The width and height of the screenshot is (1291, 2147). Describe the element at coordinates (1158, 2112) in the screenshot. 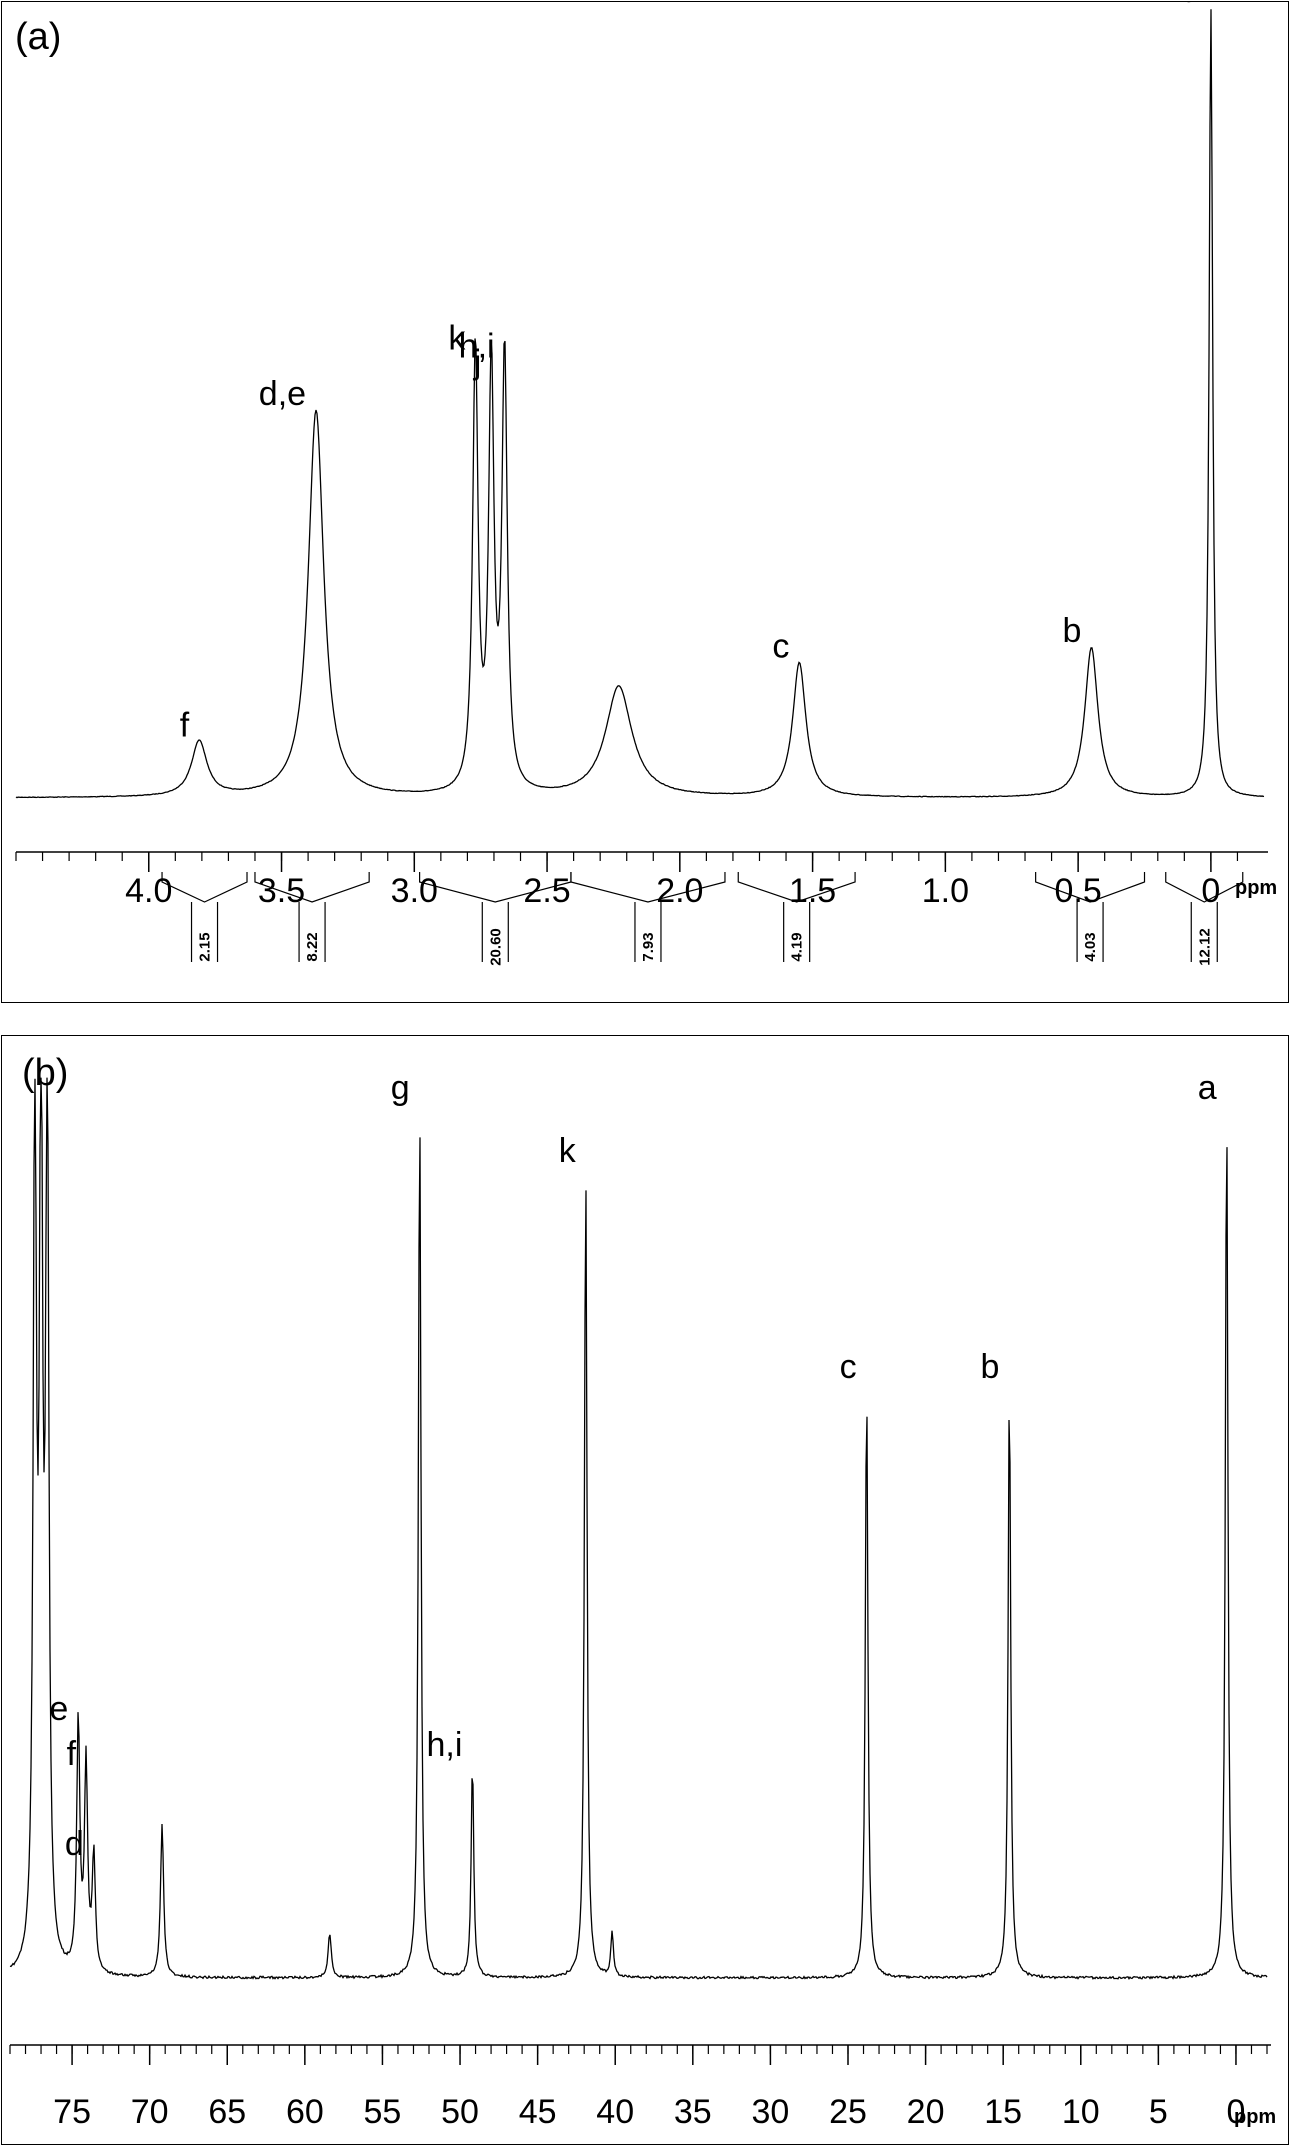

I see `x-tick-label: 5` at that location.